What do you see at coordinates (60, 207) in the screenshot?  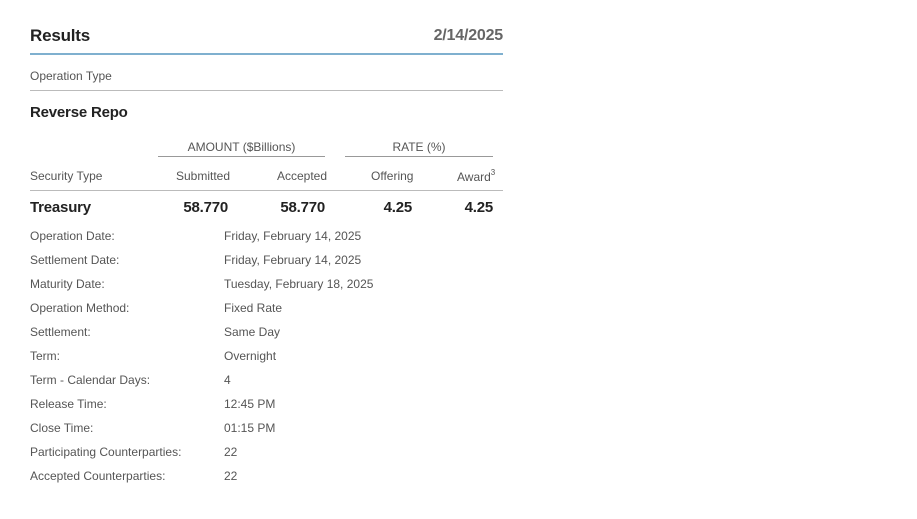 I see `row-security-type: Treasury` at bounding box center [60, 207].